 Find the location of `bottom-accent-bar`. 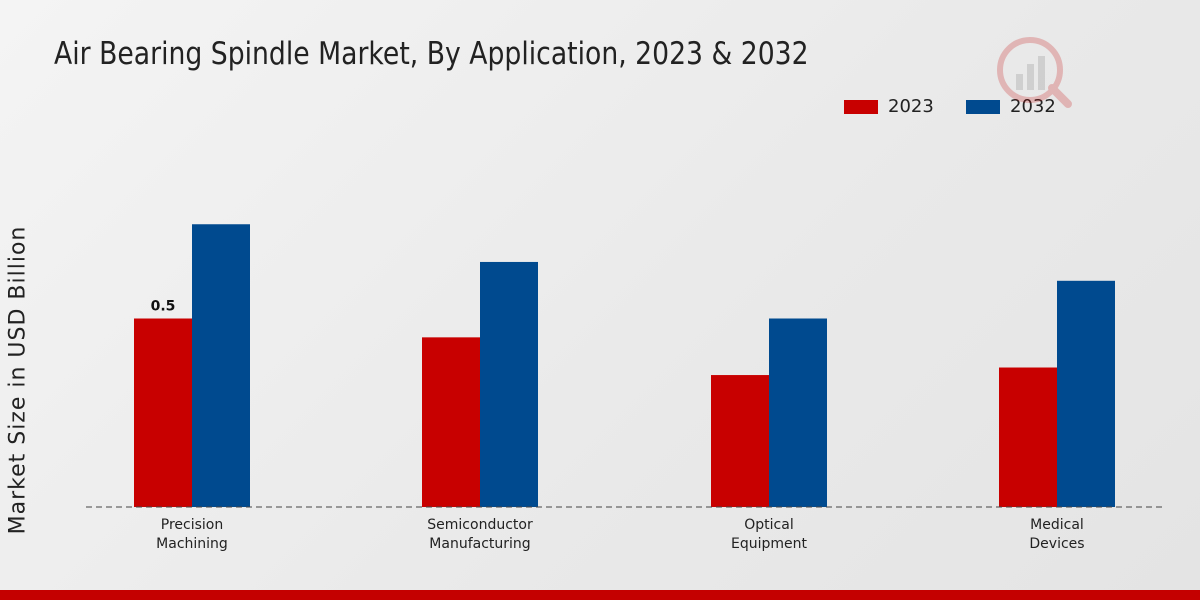

bottom-accent-bar is located at coordinates (600, 595).